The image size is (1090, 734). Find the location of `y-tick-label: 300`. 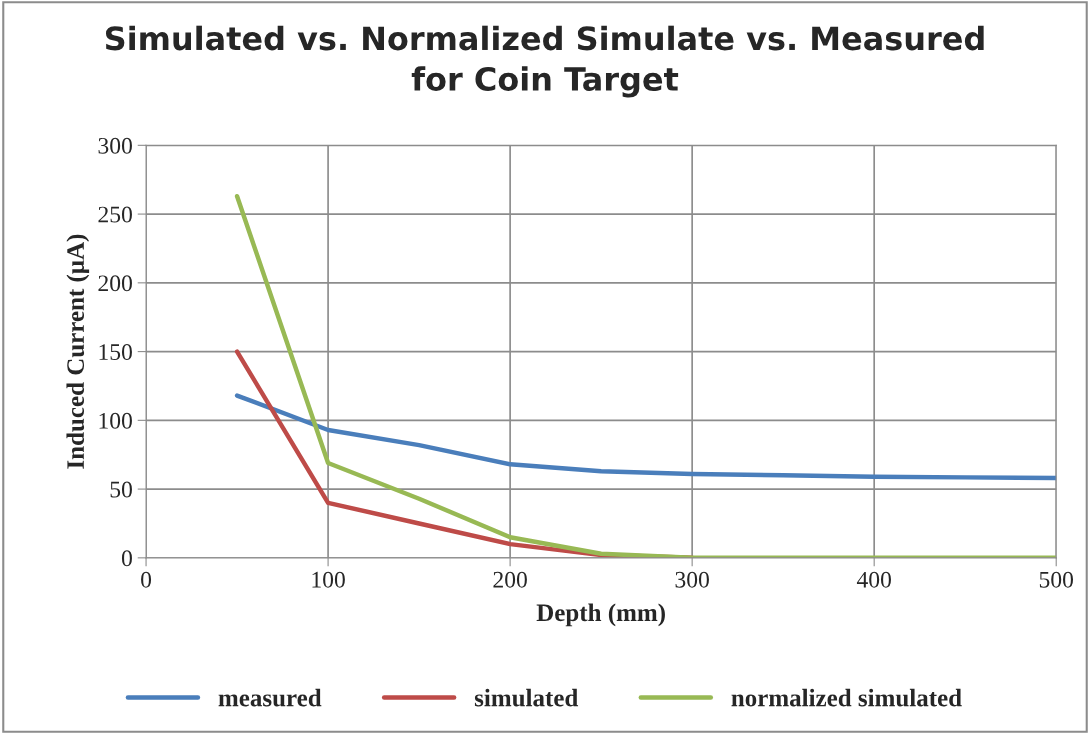

y-tick-label: 300 is located at coordinates (115, 145).